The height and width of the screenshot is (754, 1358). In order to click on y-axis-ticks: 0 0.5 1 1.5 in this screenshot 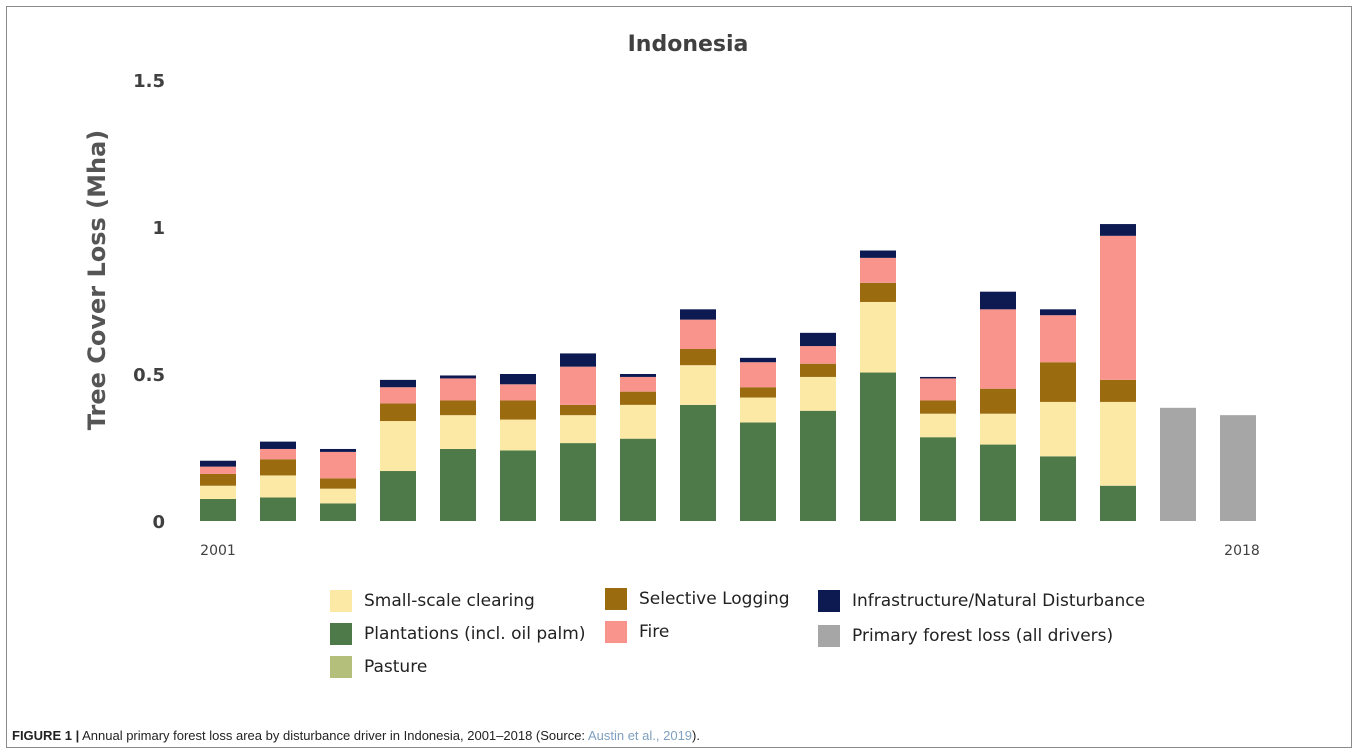, I will do `click(149, 302)`.